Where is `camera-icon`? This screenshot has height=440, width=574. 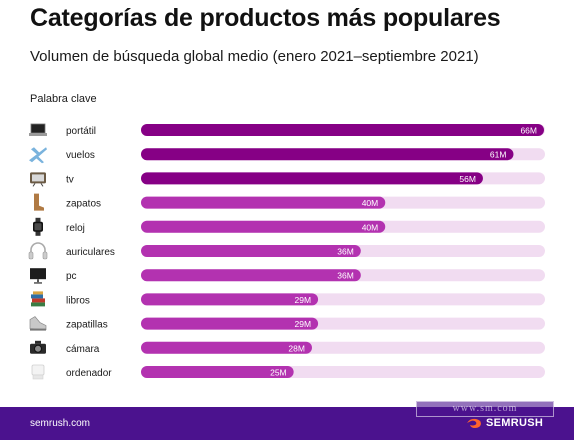
camera-icon is located at coordinates (38, 347).